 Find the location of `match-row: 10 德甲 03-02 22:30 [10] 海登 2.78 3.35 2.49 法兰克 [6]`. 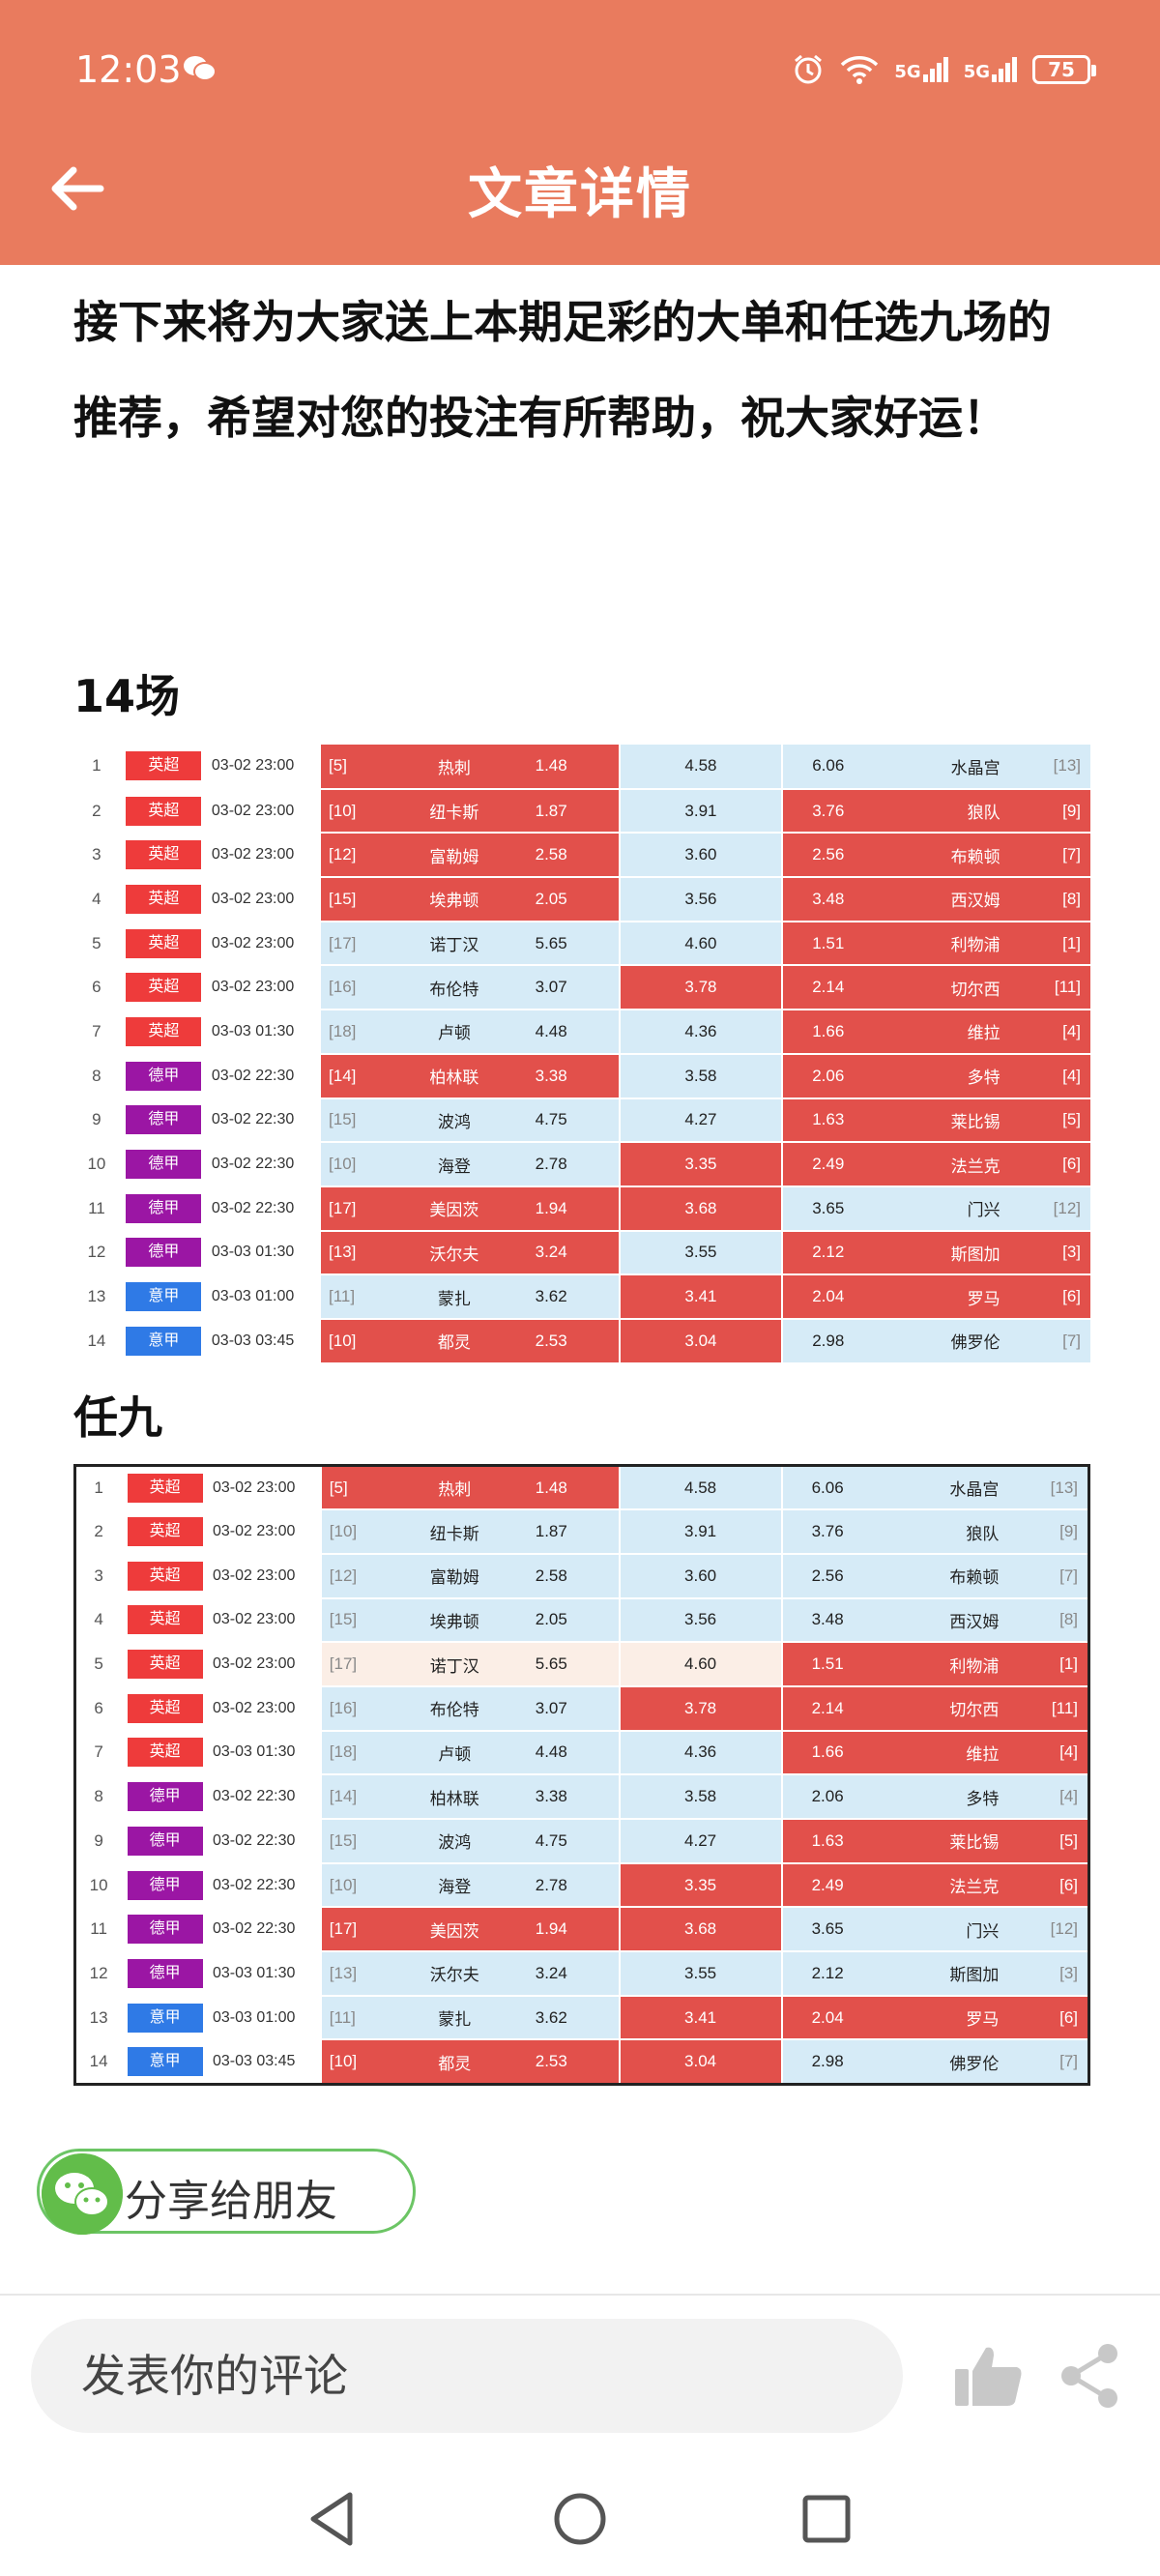

match-row: 10 德甲 03-02 22:30 [10] 海登 2.78 3.35 2.49 法兰克 [6] is located at coordinates (581, 1164).